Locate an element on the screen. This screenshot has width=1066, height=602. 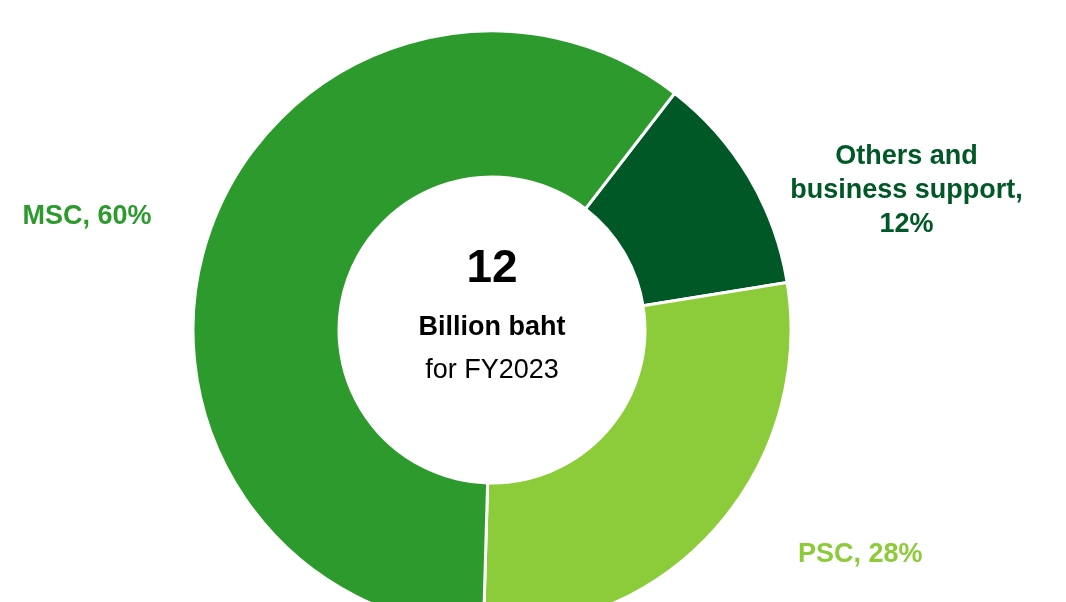
slice-label: Others and business support, 12% is located at coordinates (906, 189).